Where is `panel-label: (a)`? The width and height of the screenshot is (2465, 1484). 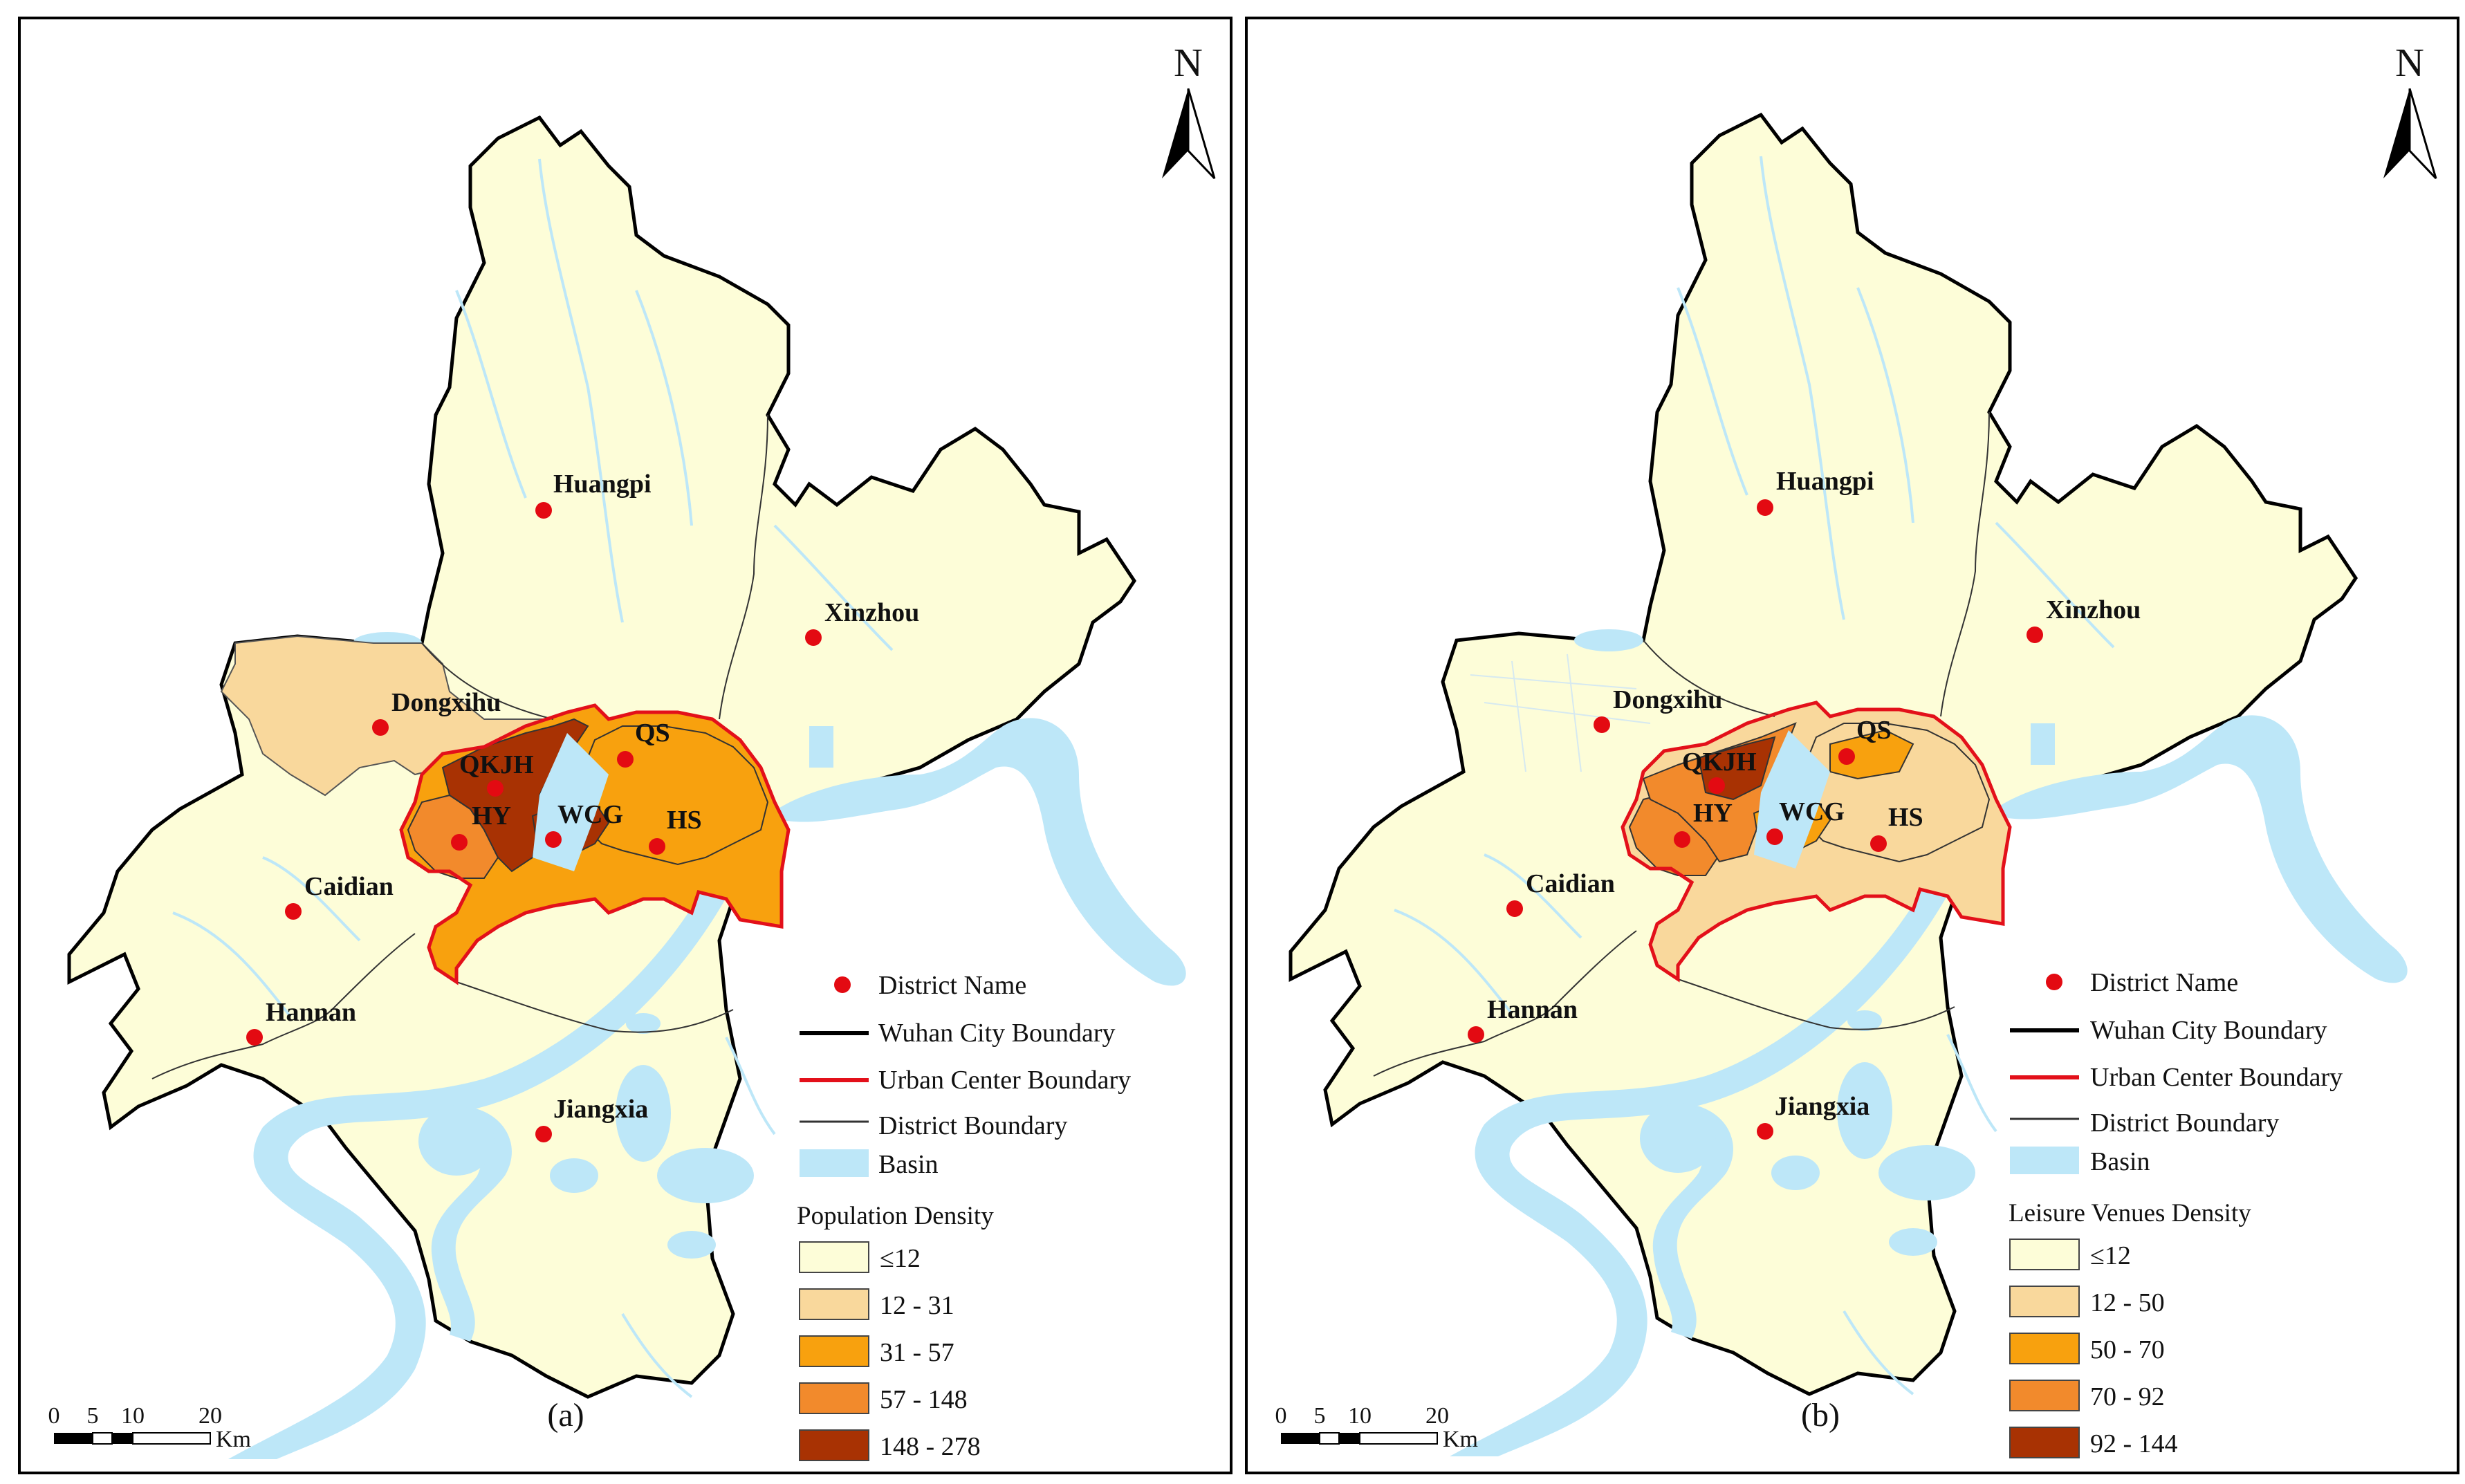 panel-label: (a) is located at coordinates (565, 1415).